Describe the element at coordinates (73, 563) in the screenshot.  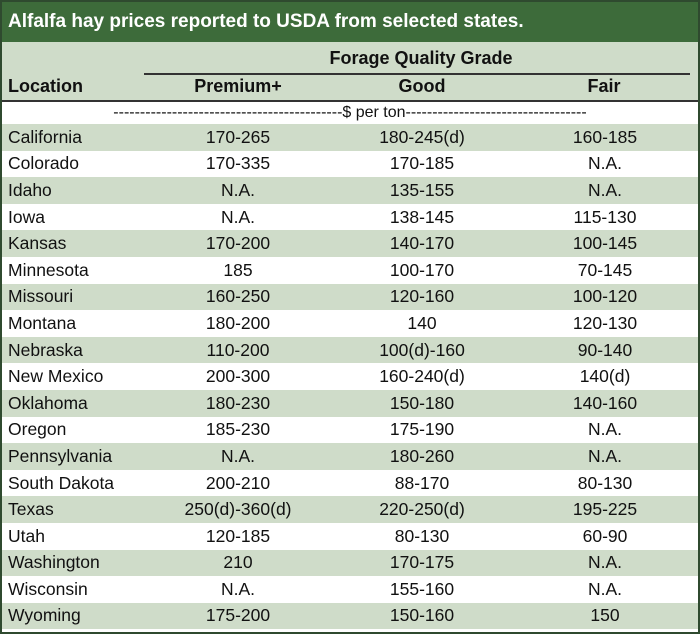
I see `location-cell: Washington` at that location.